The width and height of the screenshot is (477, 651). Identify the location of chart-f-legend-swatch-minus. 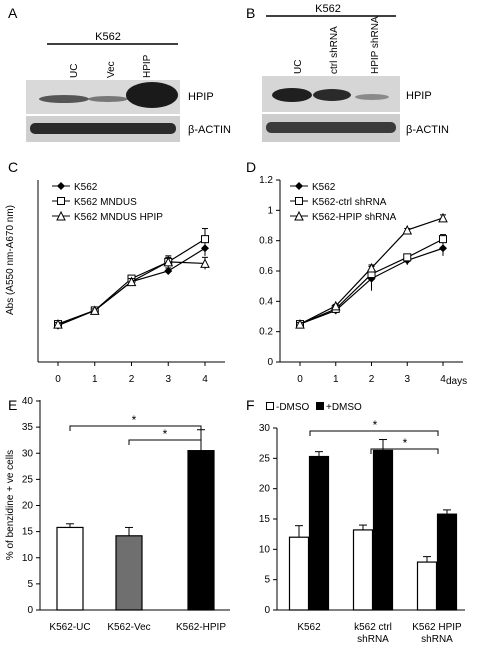
(270, 406).